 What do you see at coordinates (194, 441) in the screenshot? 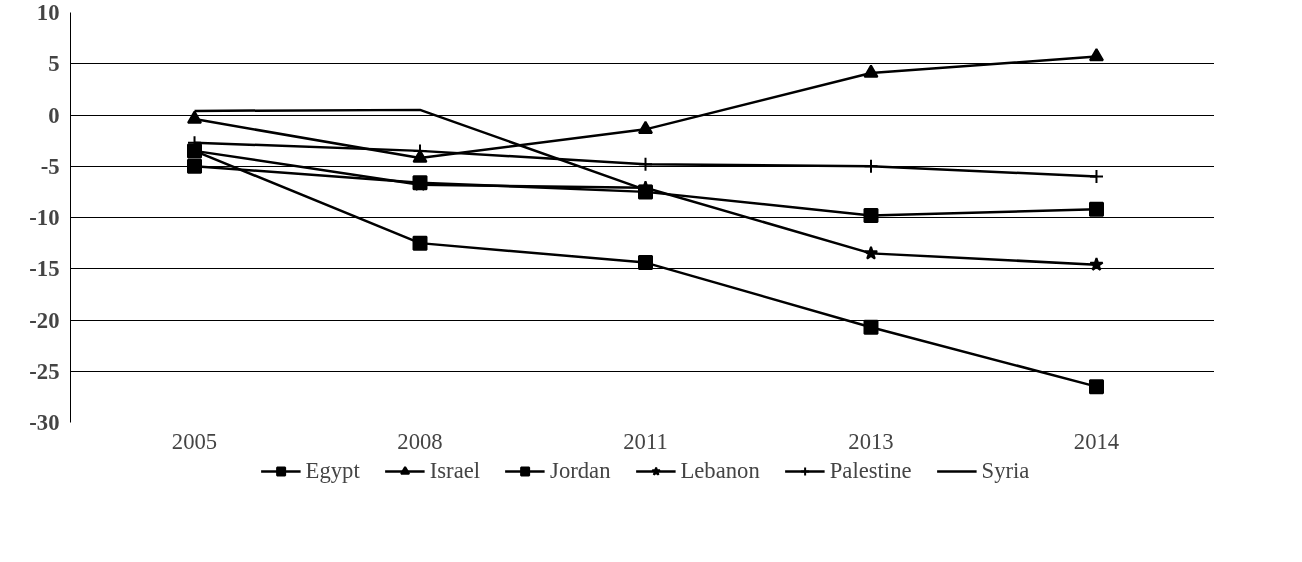
I see `x-tick-label: 2005` at bounding box center [194, 441].